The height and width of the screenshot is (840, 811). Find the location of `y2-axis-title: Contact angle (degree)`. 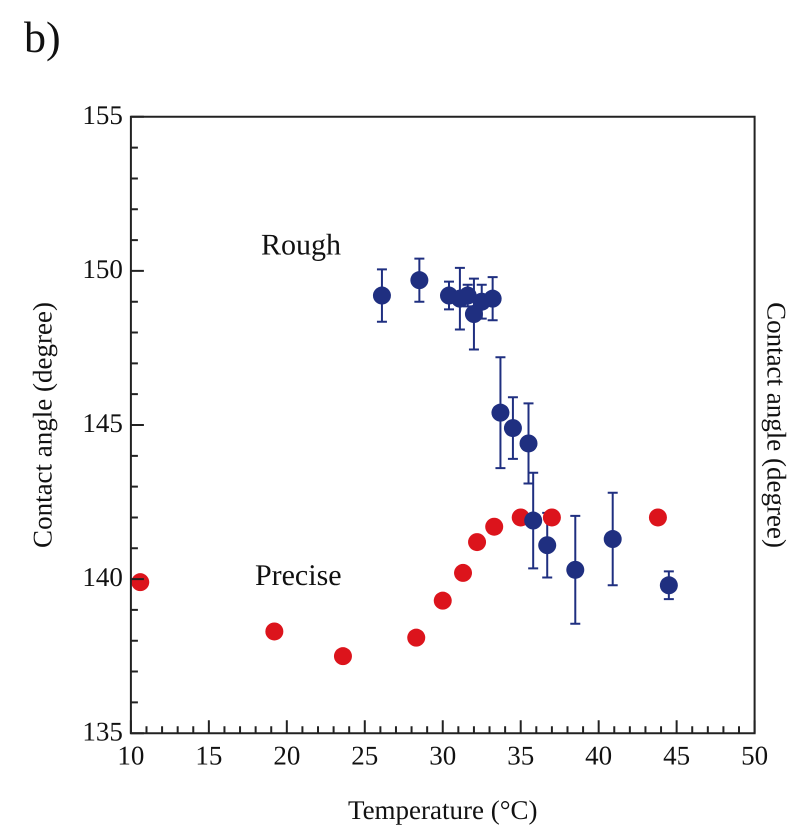

y2-axis-title: Contact angle (degree) is located at coordinates (777, 425).